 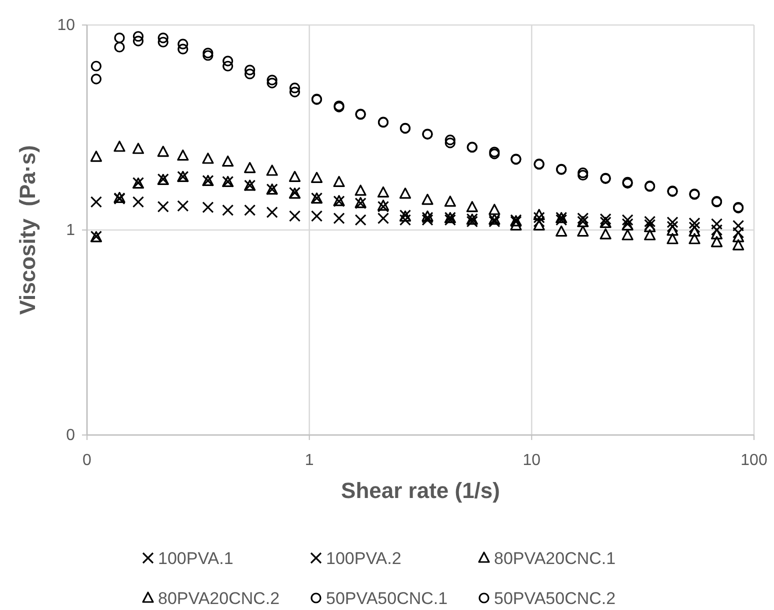 I want to click on x-tick-label: 0, so click(x=87, y=460).